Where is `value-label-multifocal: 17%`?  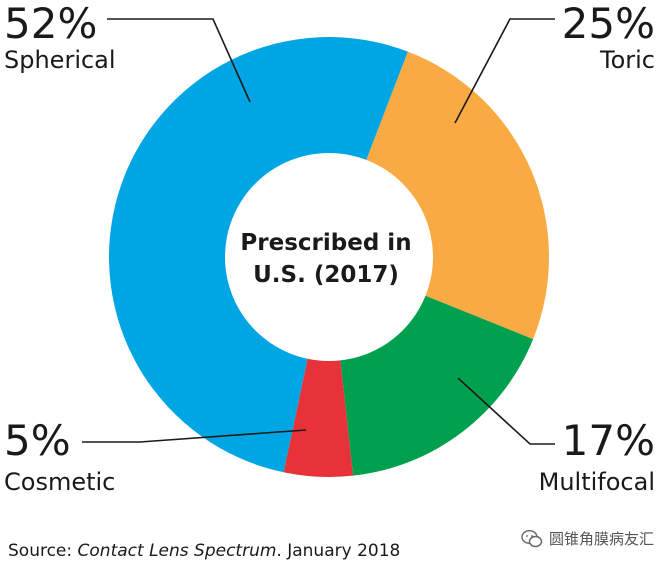
value-label-multifocal: 17% is located at coordinates (608, 440).